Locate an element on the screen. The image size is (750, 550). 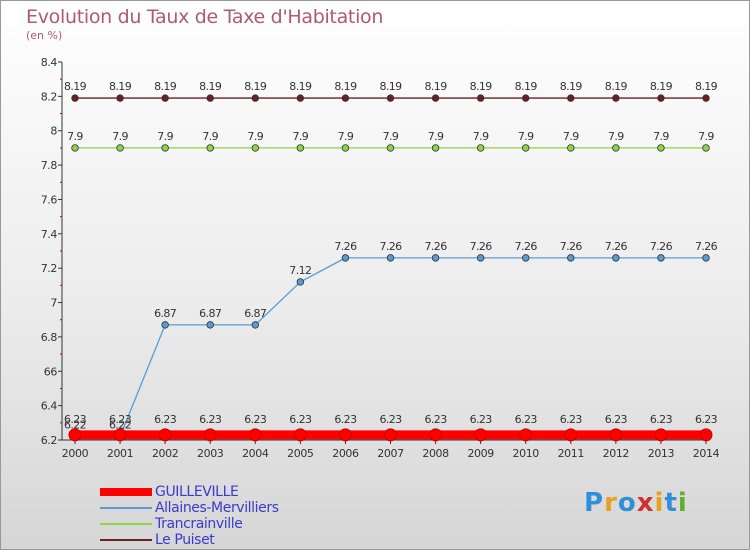
y-tick-label: 7.6 is located at coordinates (49, 199).